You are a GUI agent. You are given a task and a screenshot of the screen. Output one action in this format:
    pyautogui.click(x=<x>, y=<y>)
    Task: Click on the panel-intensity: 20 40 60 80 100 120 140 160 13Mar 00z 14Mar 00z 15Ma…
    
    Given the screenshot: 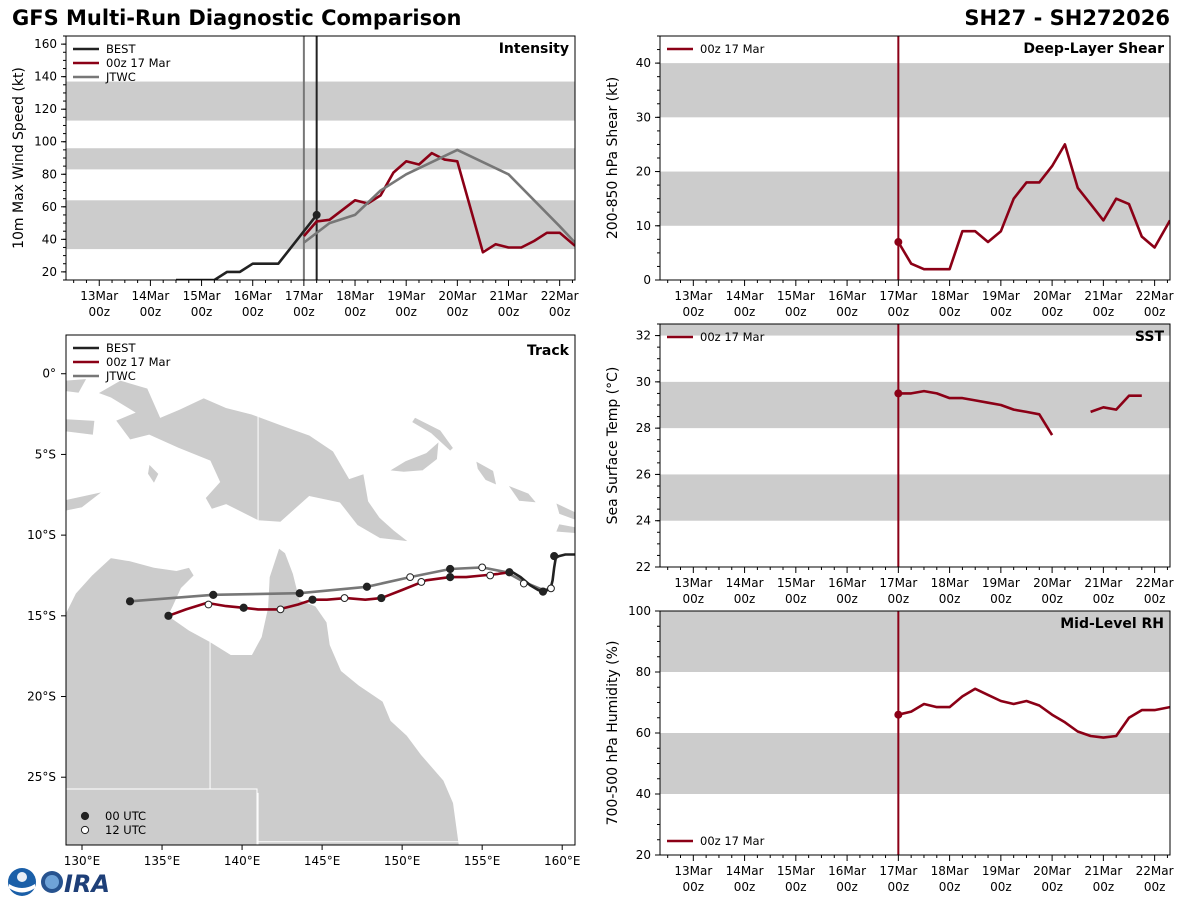 What is the action you would take?
    pyautogui.click(x=295, y=177)
    